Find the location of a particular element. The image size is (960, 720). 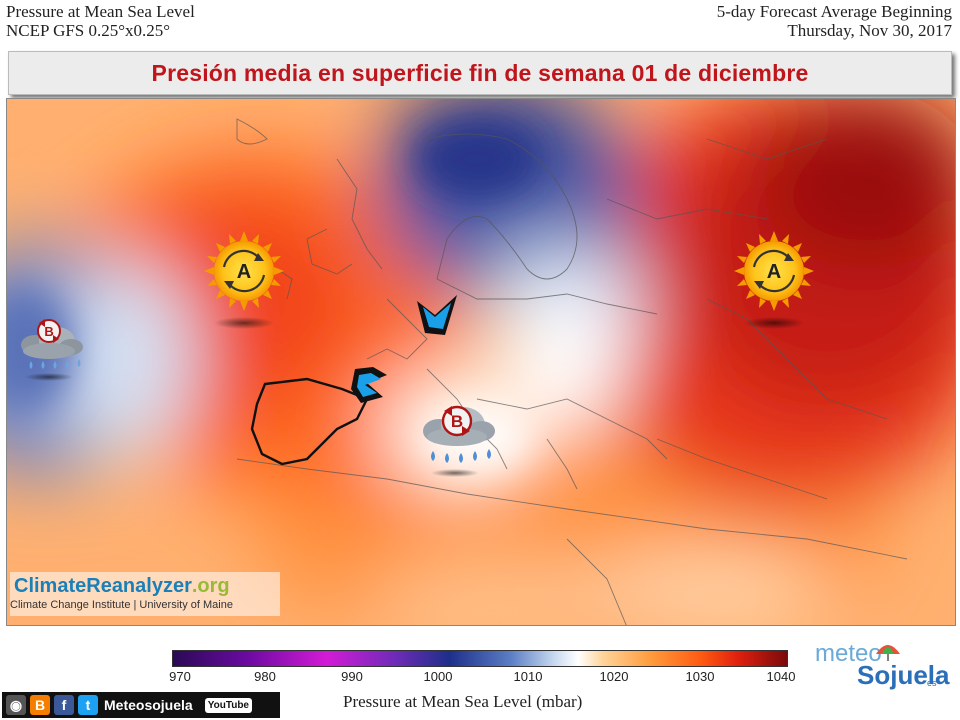

social-handle: Meteosojuela is located at coordinates (148, 705).